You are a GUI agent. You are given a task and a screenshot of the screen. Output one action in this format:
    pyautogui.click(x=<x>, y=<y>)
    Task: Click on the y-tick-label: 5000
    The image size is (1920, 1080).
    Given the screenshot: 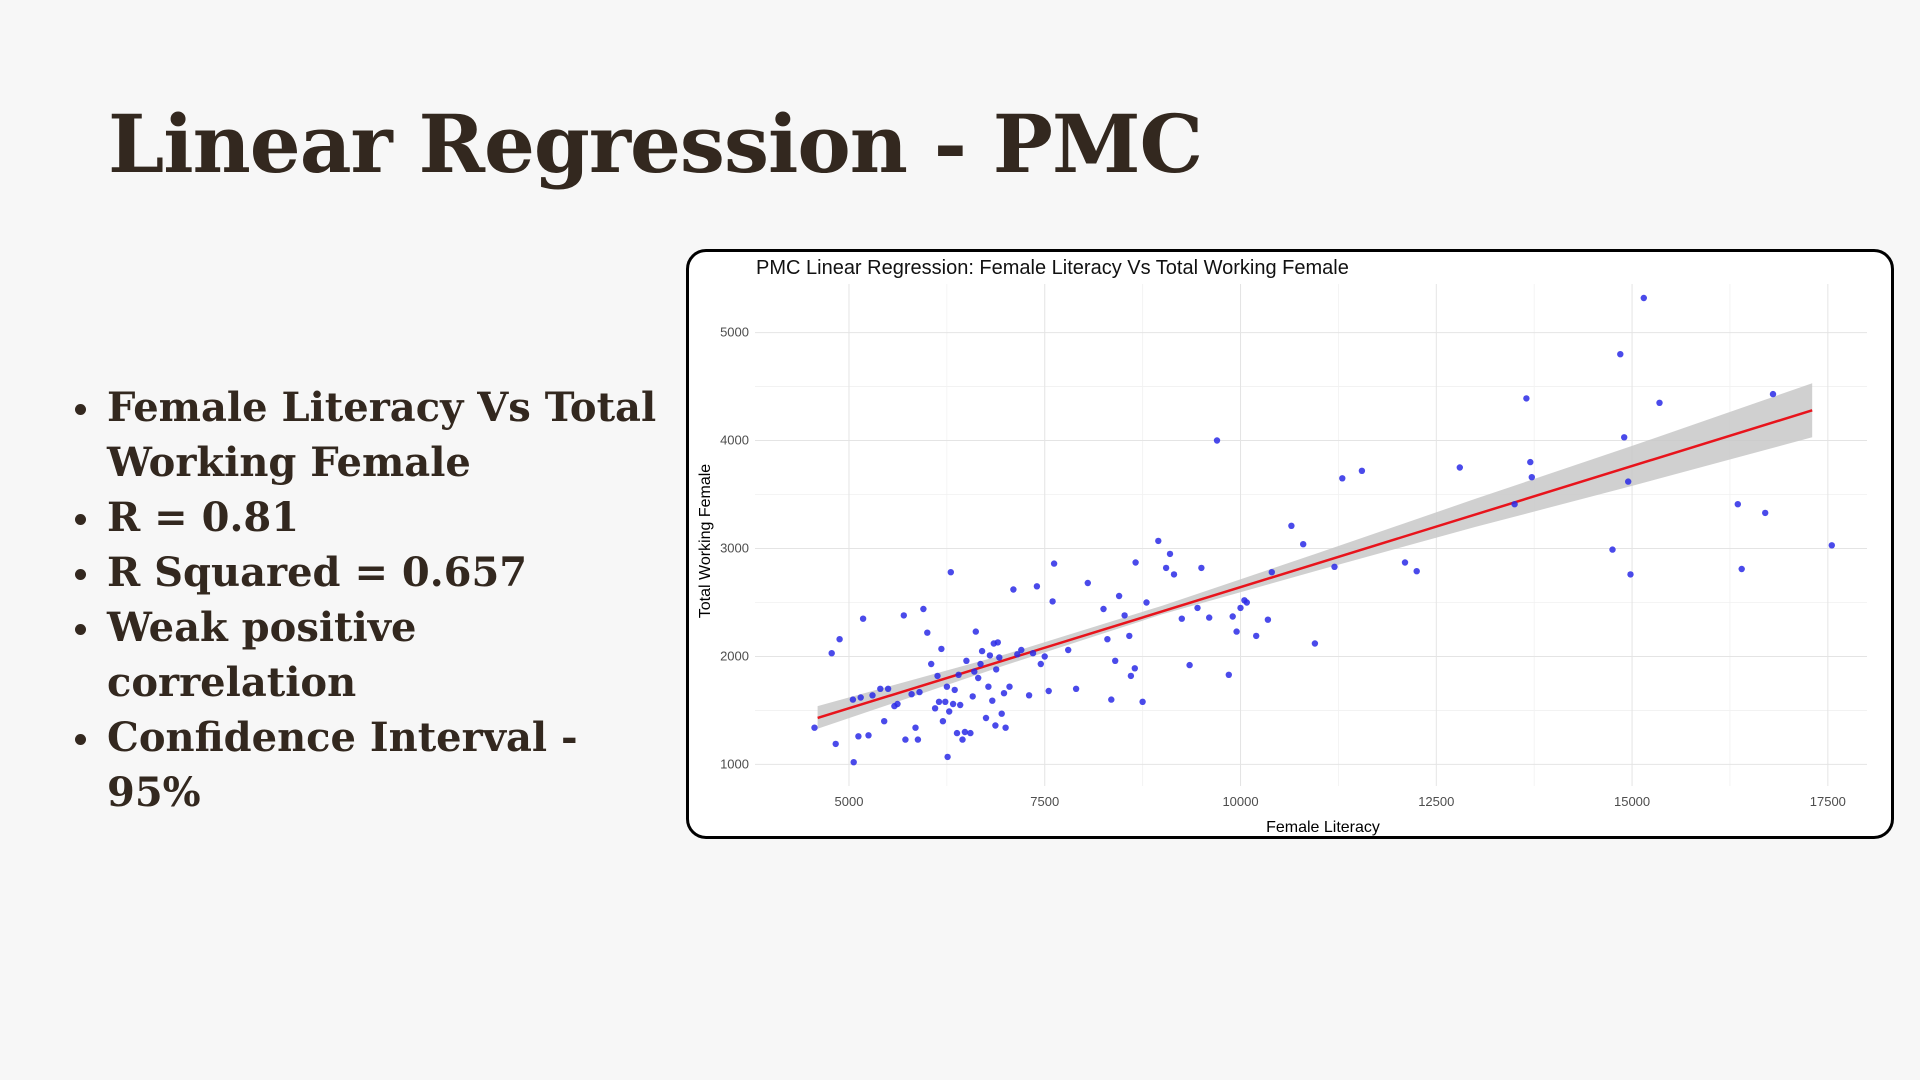 What is the action you would take?
    pyautogui.click(x=734, y=332)
    